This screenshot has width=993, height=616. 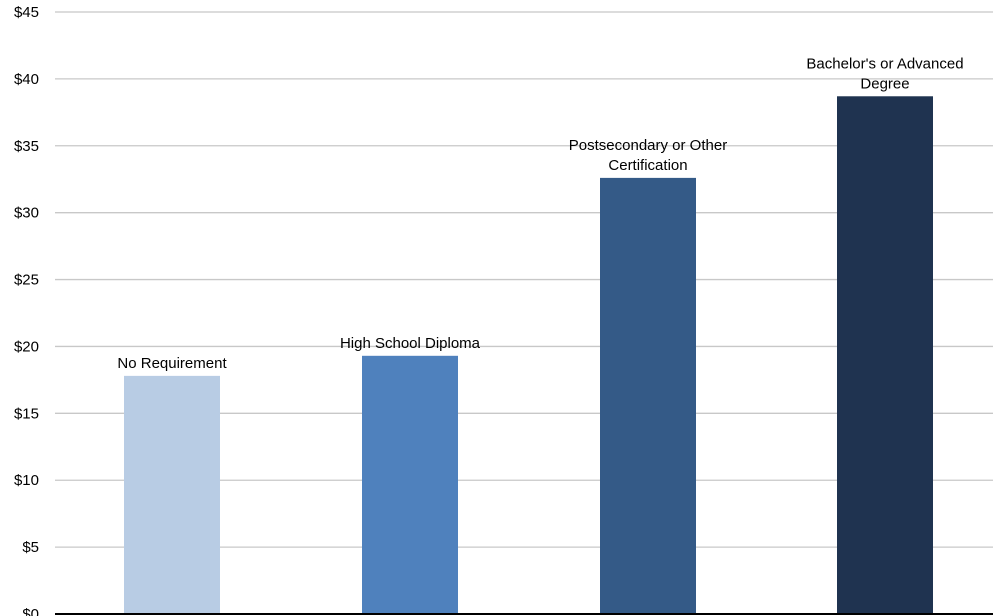 What do you see at coordinates (648, 145) in the screenshot?
I see `bar-category-label: Postsecondary or Other` at bounding box center [648, 145].